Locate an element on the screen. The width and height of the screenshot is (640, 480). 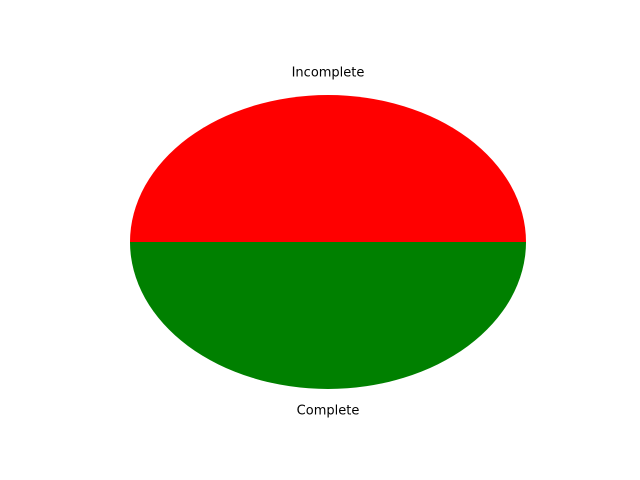
pie-labels: Incomplete Complete is located at coordinates (328, 241).